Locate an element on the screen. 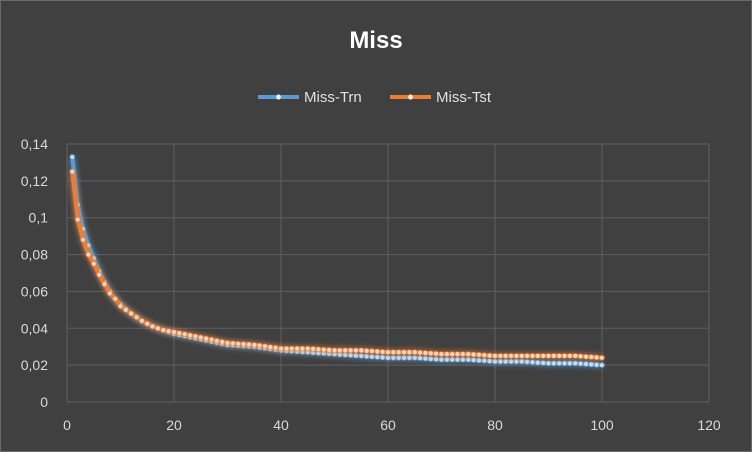 The image size is (752, 452). chart-title: Miss is located at coordinates (375, 40).